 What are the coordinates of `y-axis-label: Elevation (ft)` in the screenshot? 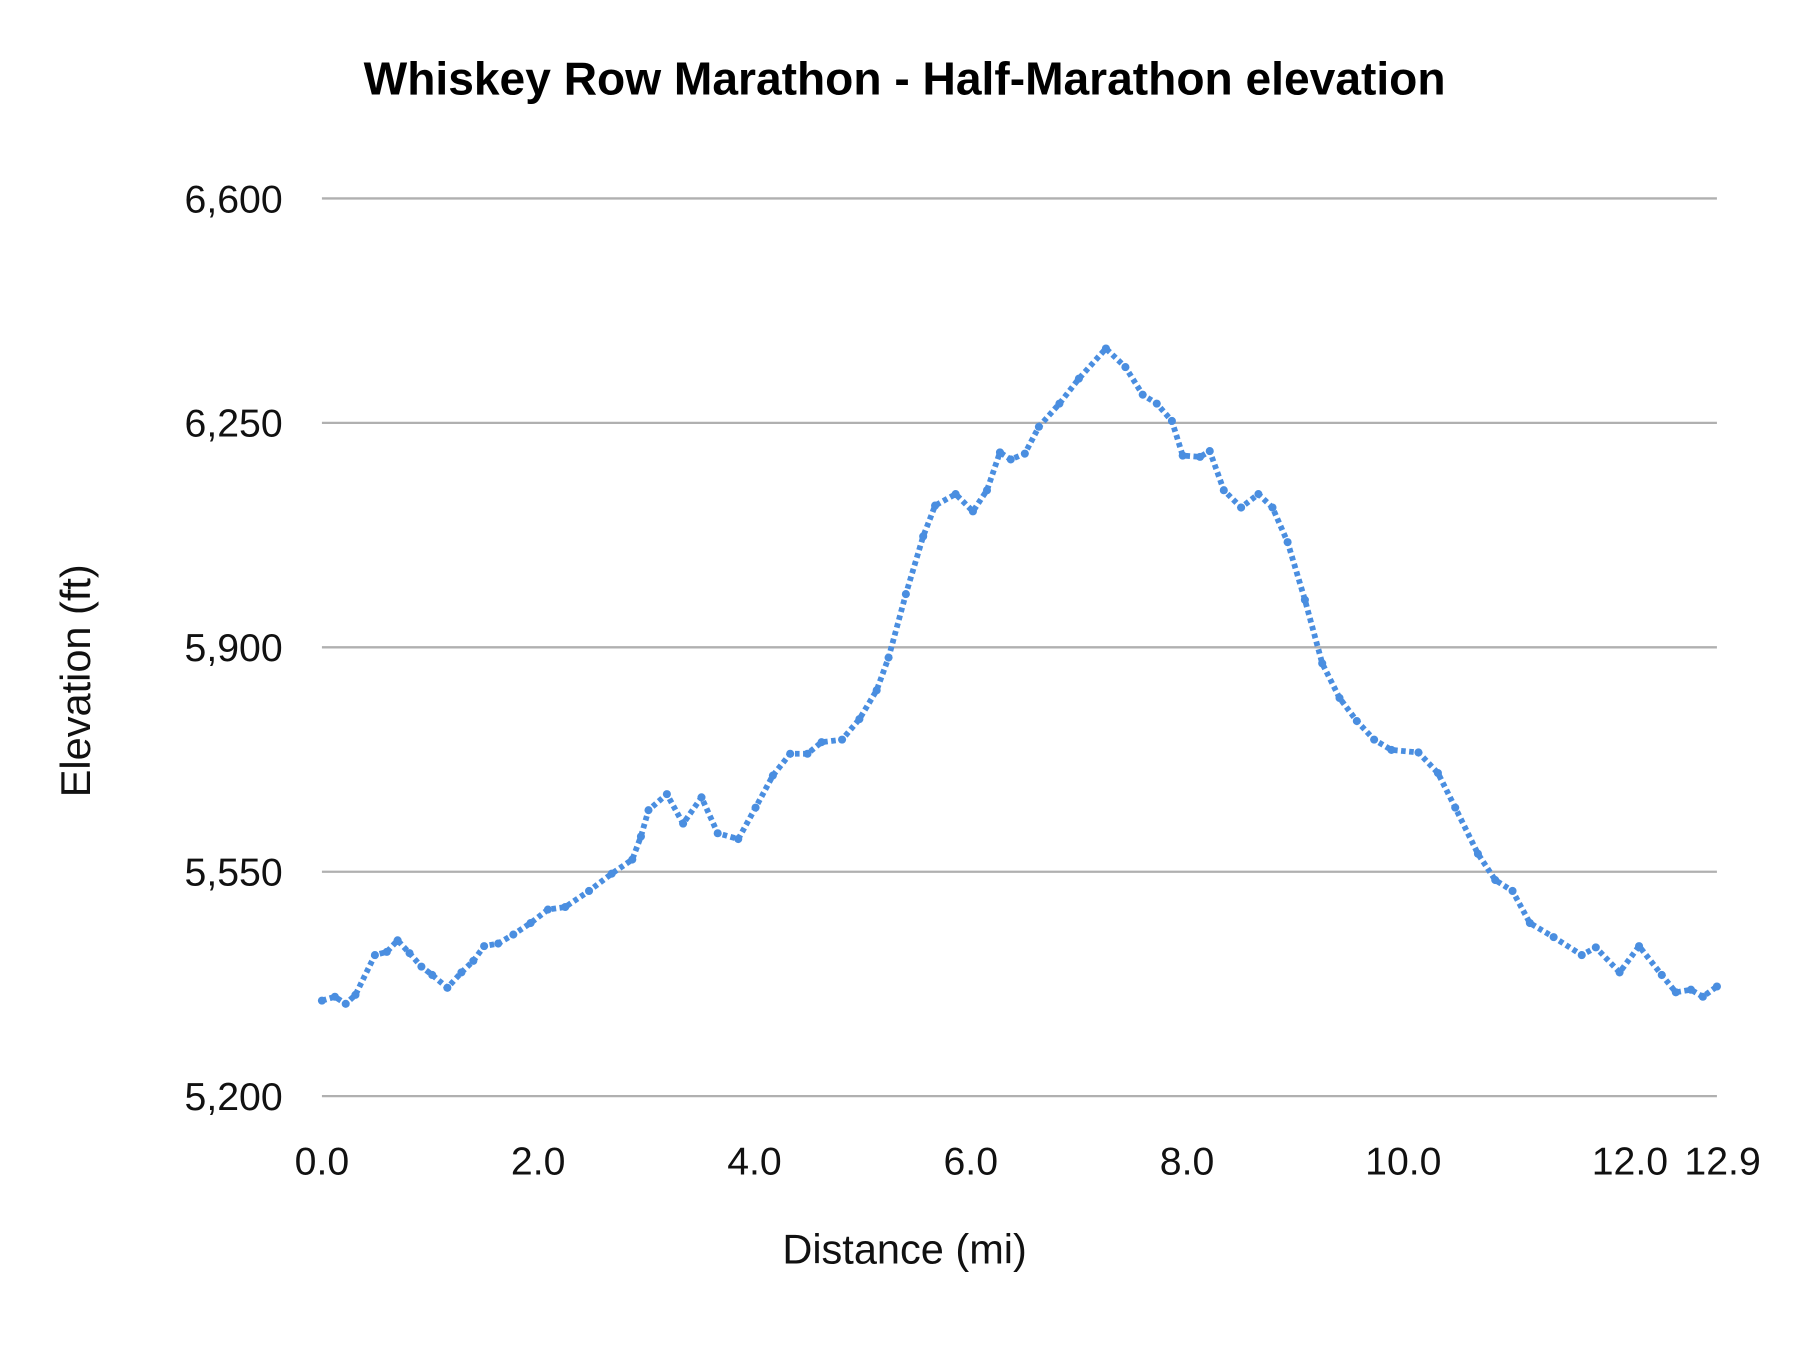 It's located at (75, 680).